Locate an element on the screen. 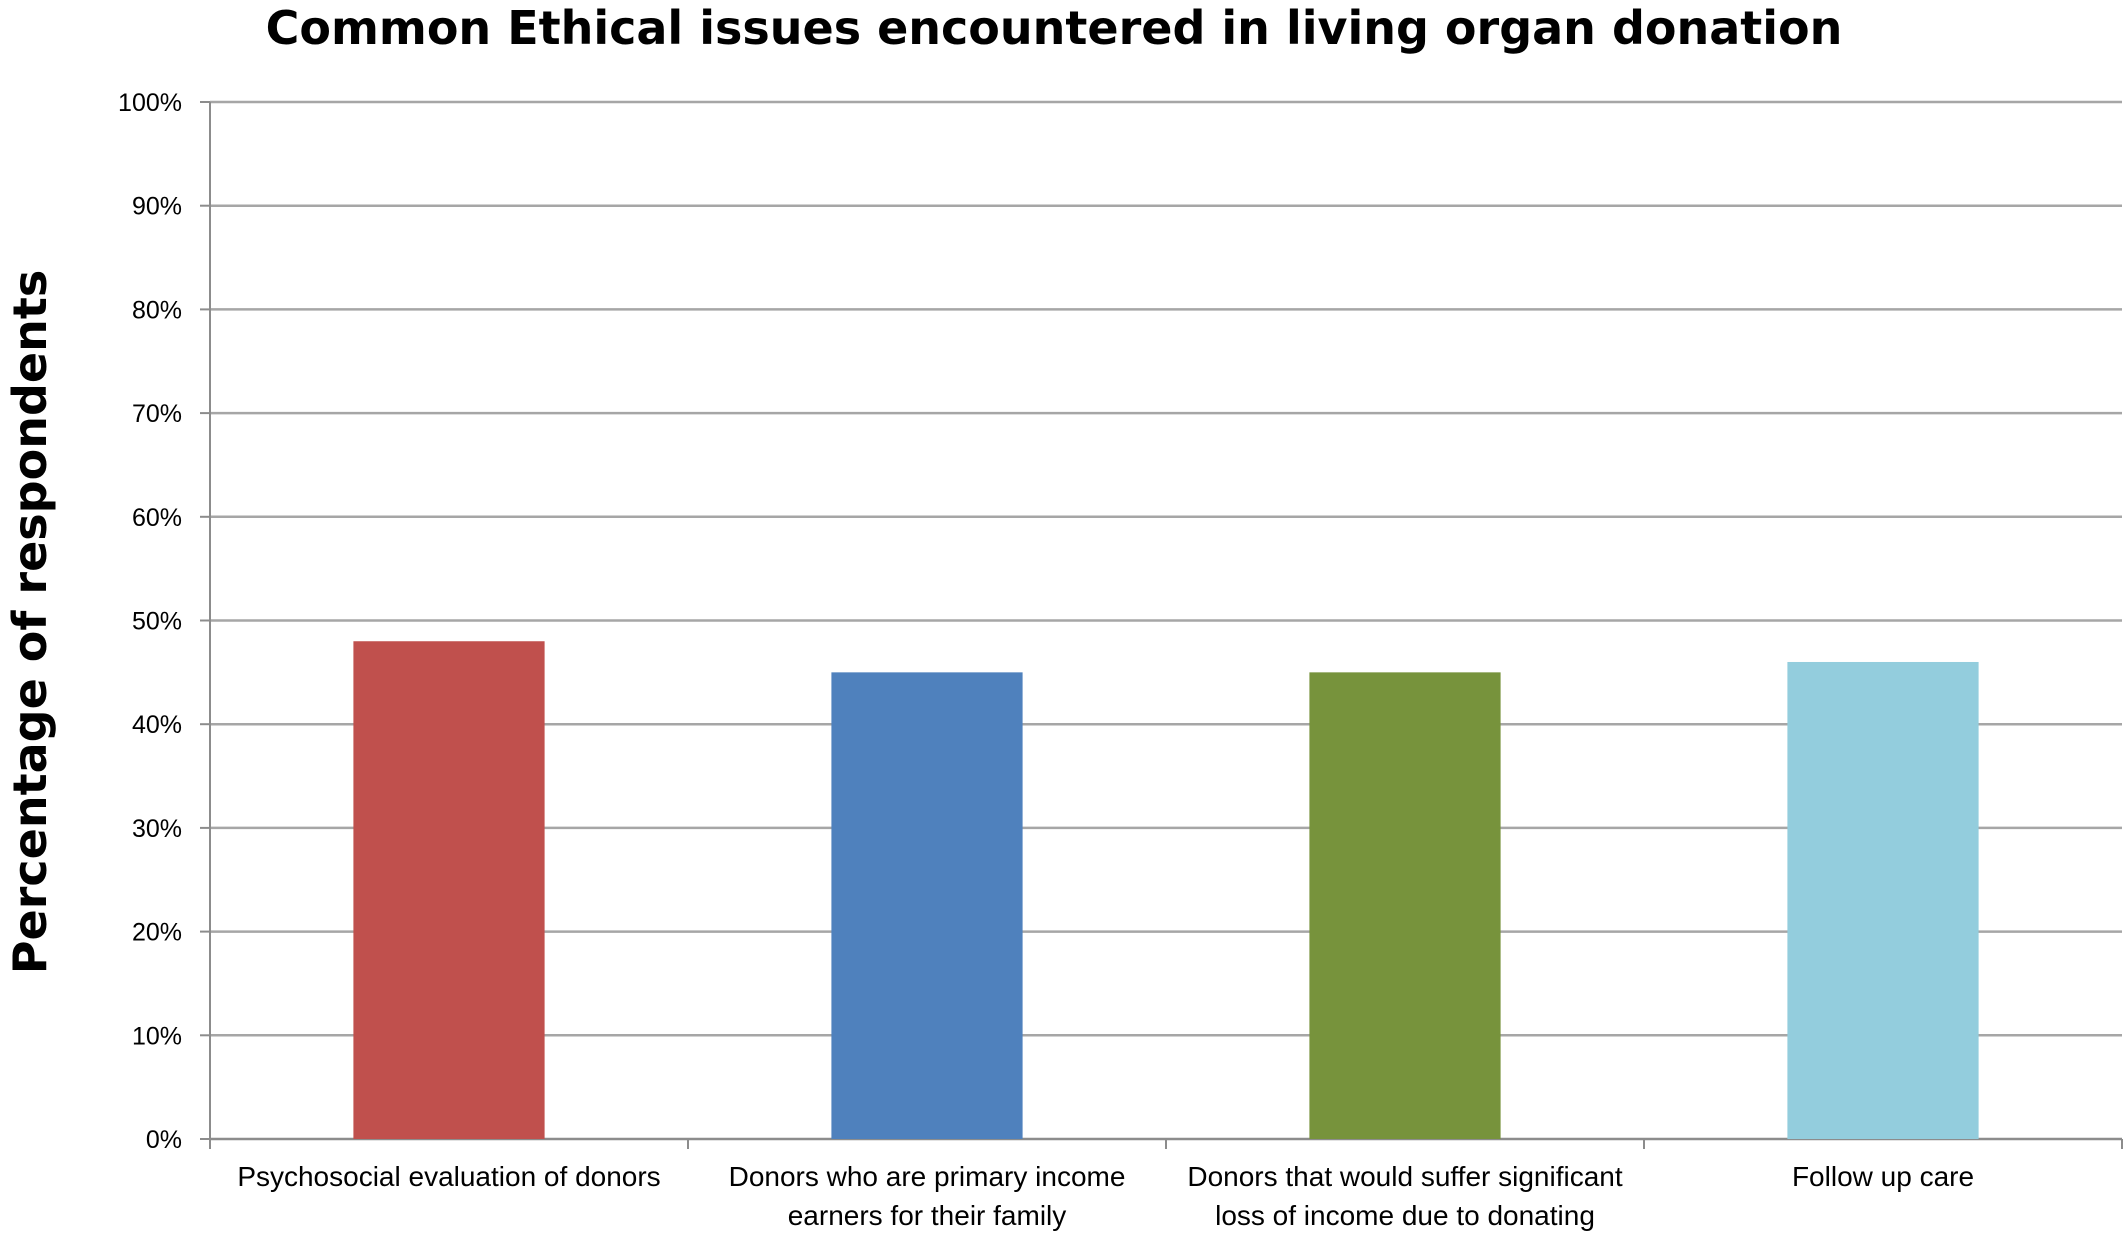  x-tick-label: loss of income due to donating is located at coordinates (1405, 1215).